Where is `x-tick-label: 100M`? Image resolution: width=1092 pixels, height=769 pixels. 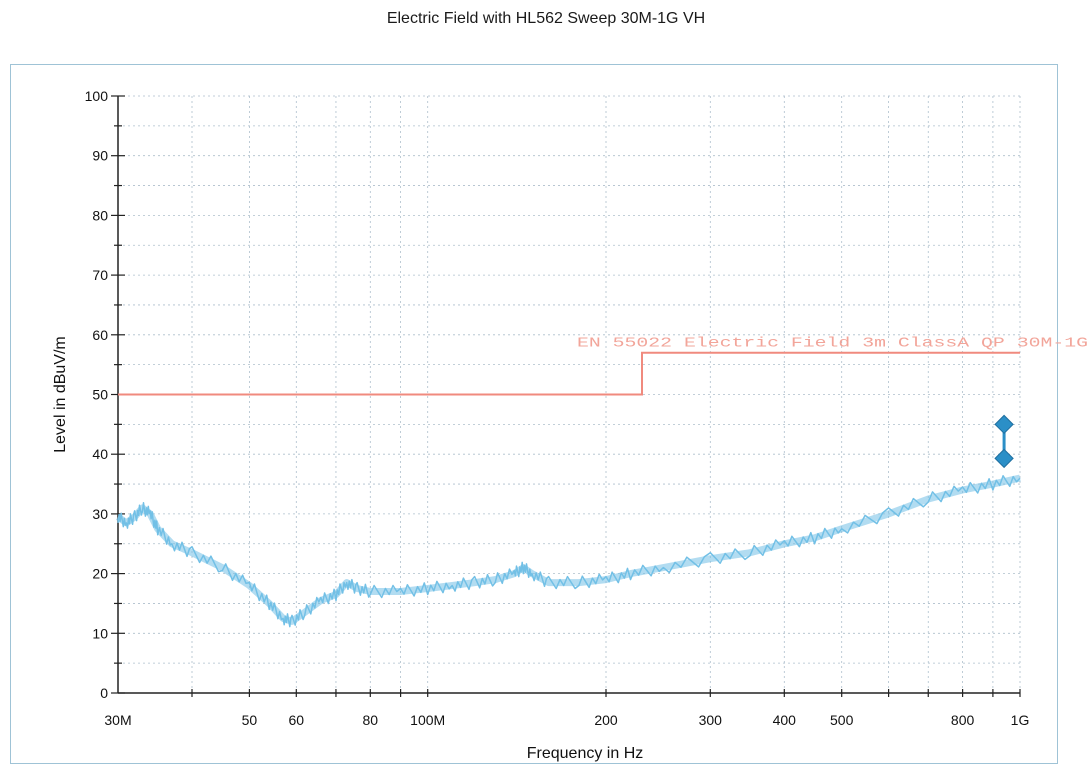 x-tick-label: 100M is located at coordinates (427, 720).